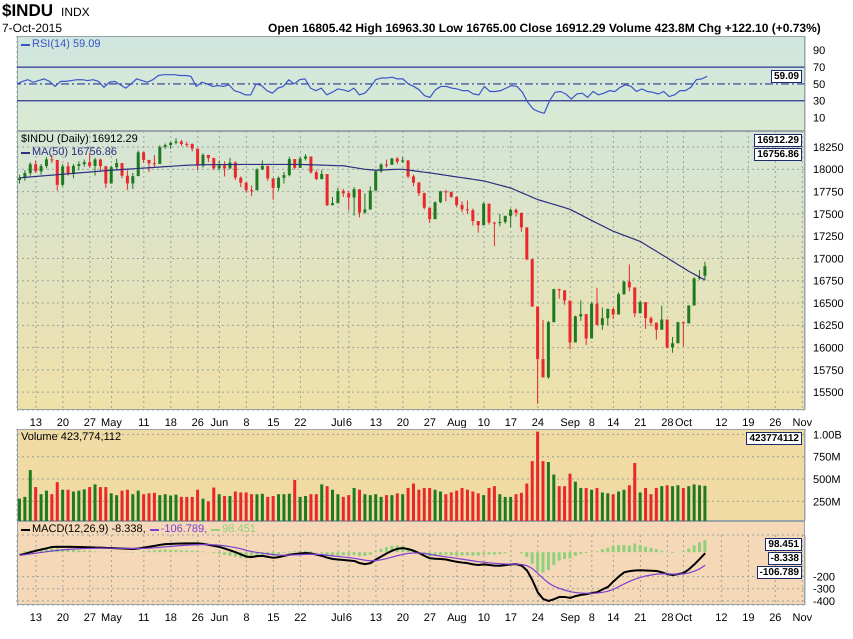 This screenshot has width=853, height=639. I want to click on y-tick-label: 30, so click(819, 102).